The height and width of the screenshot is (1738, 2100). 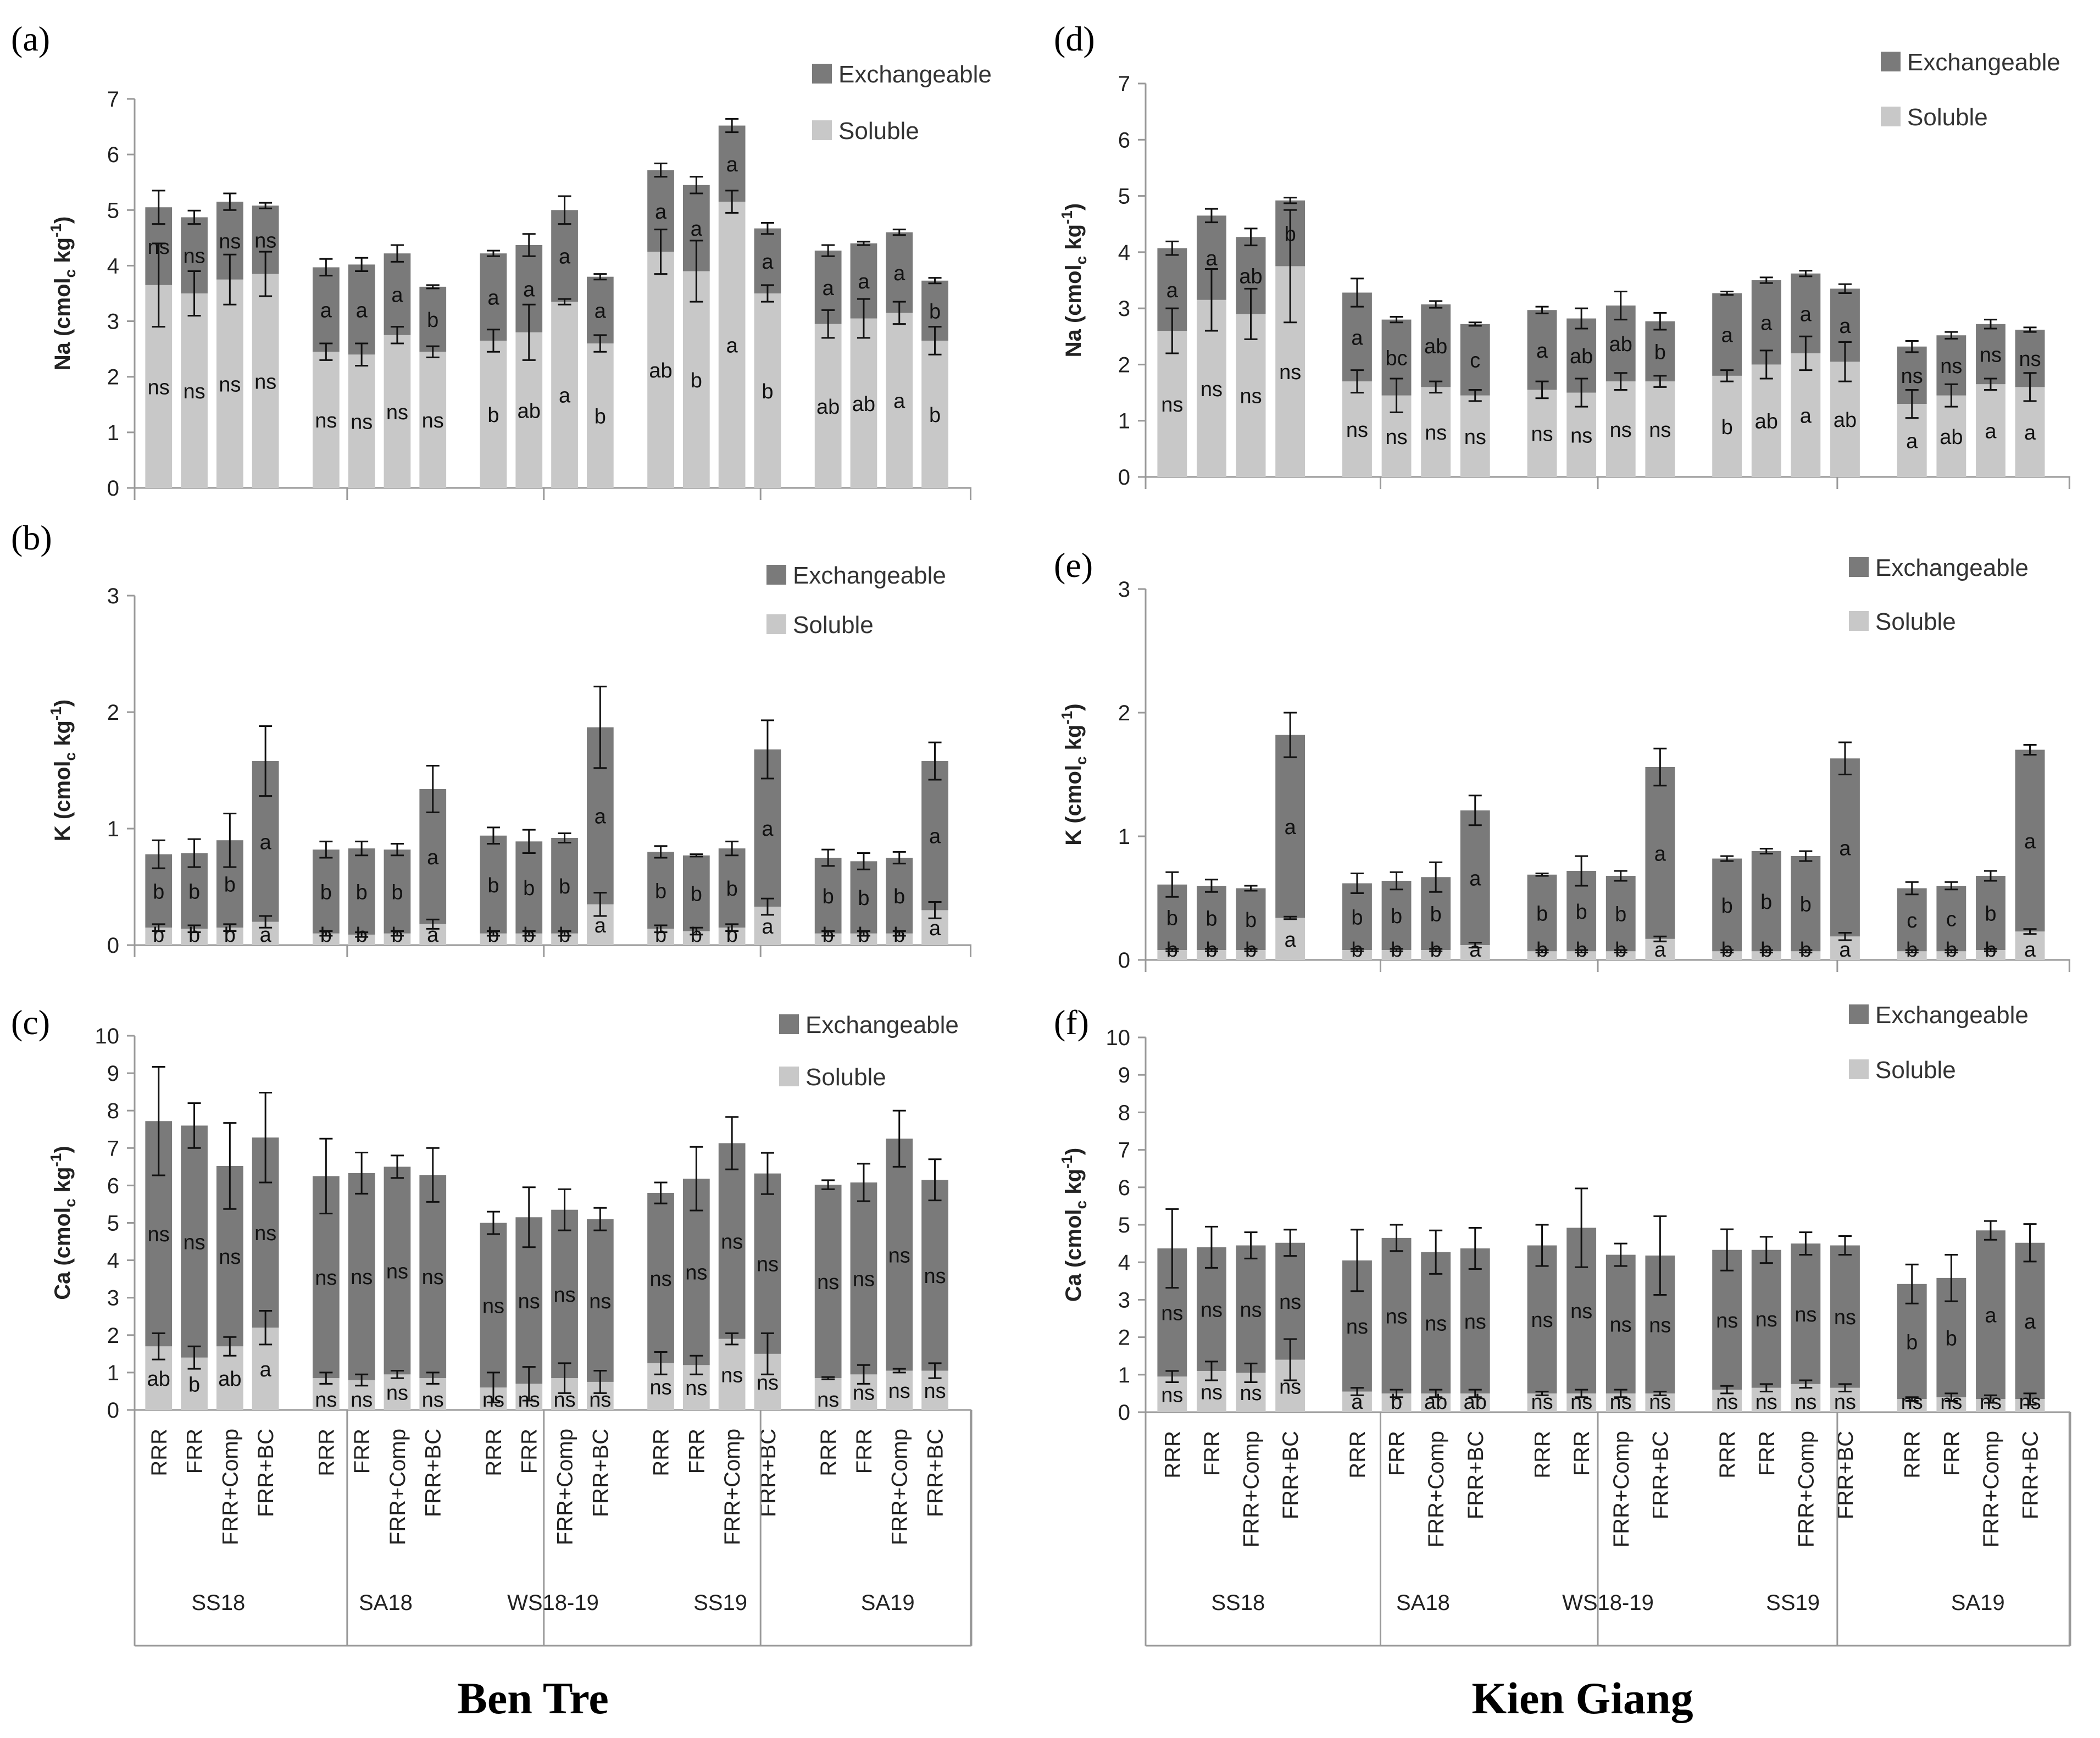 What do you see at coordinates (1124, 713) in the screenshot?
I see `y-tick-label: 2` at bounding box center [1124, 713].